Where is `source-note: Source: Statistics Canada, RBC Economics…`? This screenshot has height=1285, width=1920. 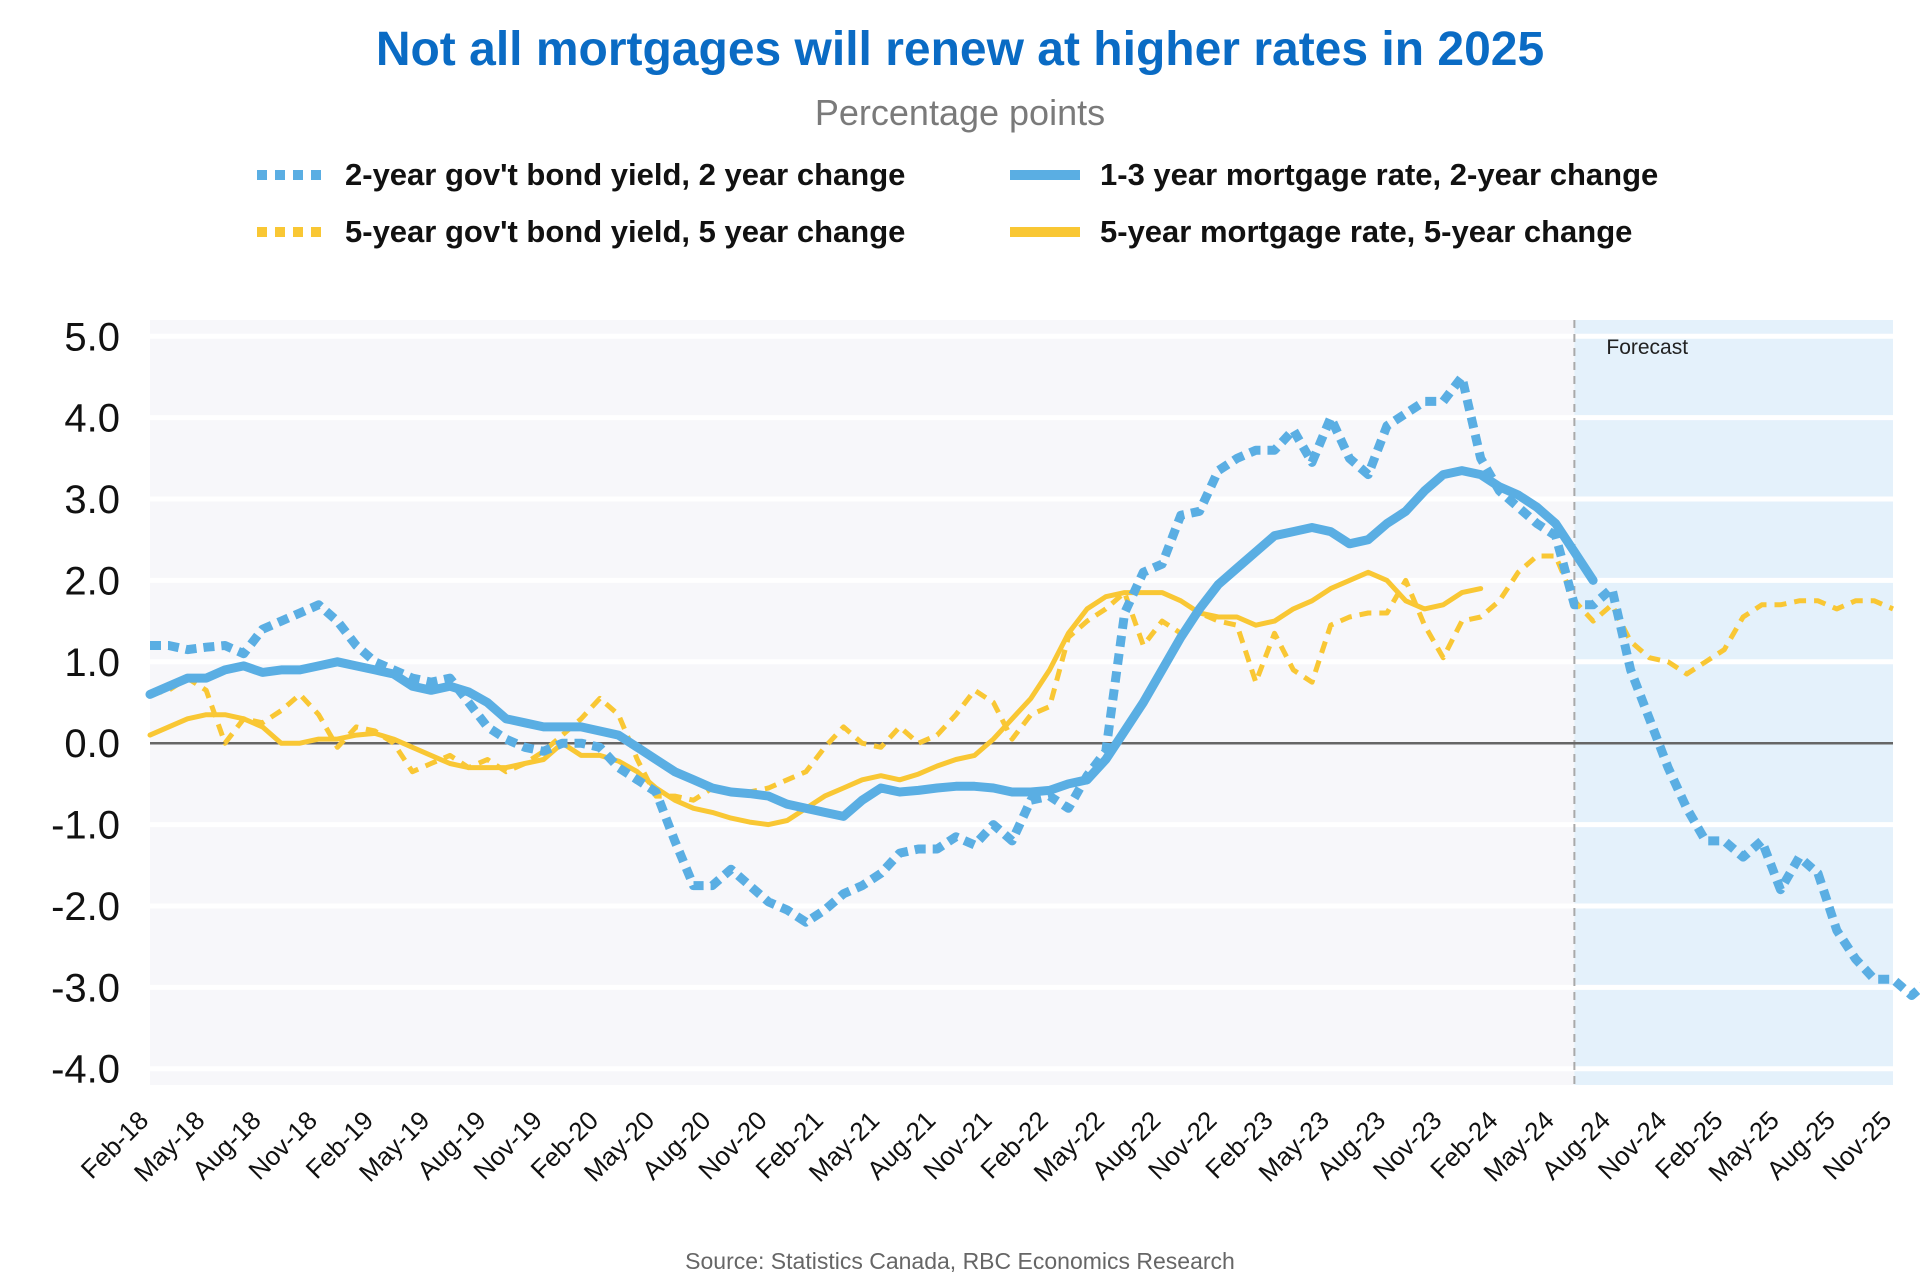
source-note: Source: Statistics Canada, RBC Economics… is located at coordinates (960, 1261).